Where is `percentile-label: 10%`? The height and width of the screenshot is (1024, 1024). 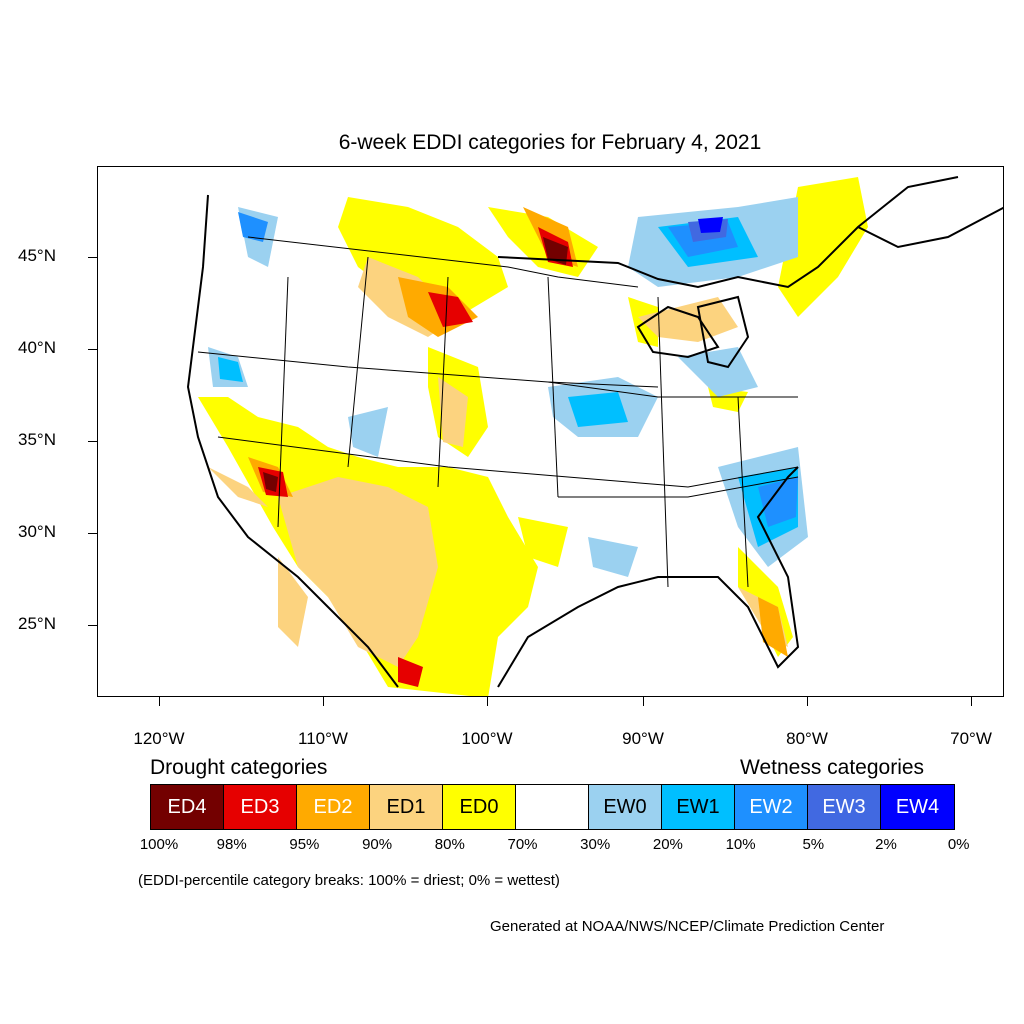
percentile-label: 10% is located at coordinates (740, 844).